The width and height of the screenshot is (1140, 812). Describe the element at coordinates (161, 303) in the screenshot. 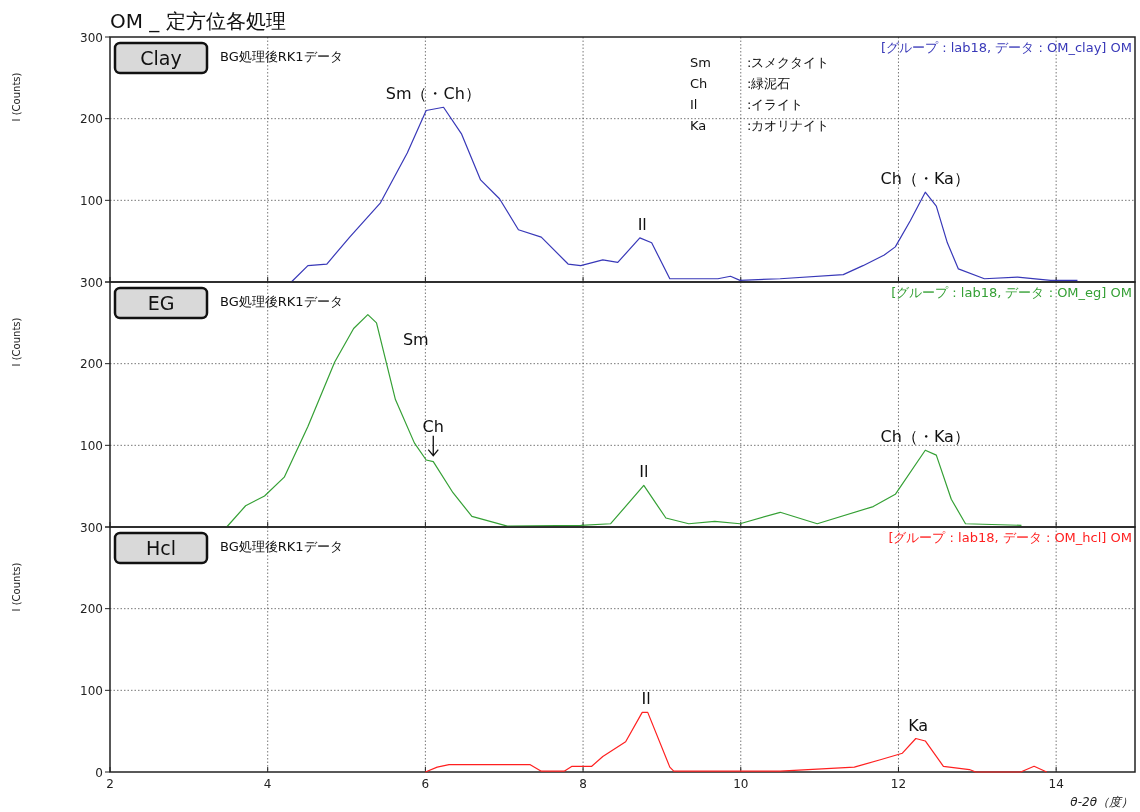

I see `text: EG` at that location.